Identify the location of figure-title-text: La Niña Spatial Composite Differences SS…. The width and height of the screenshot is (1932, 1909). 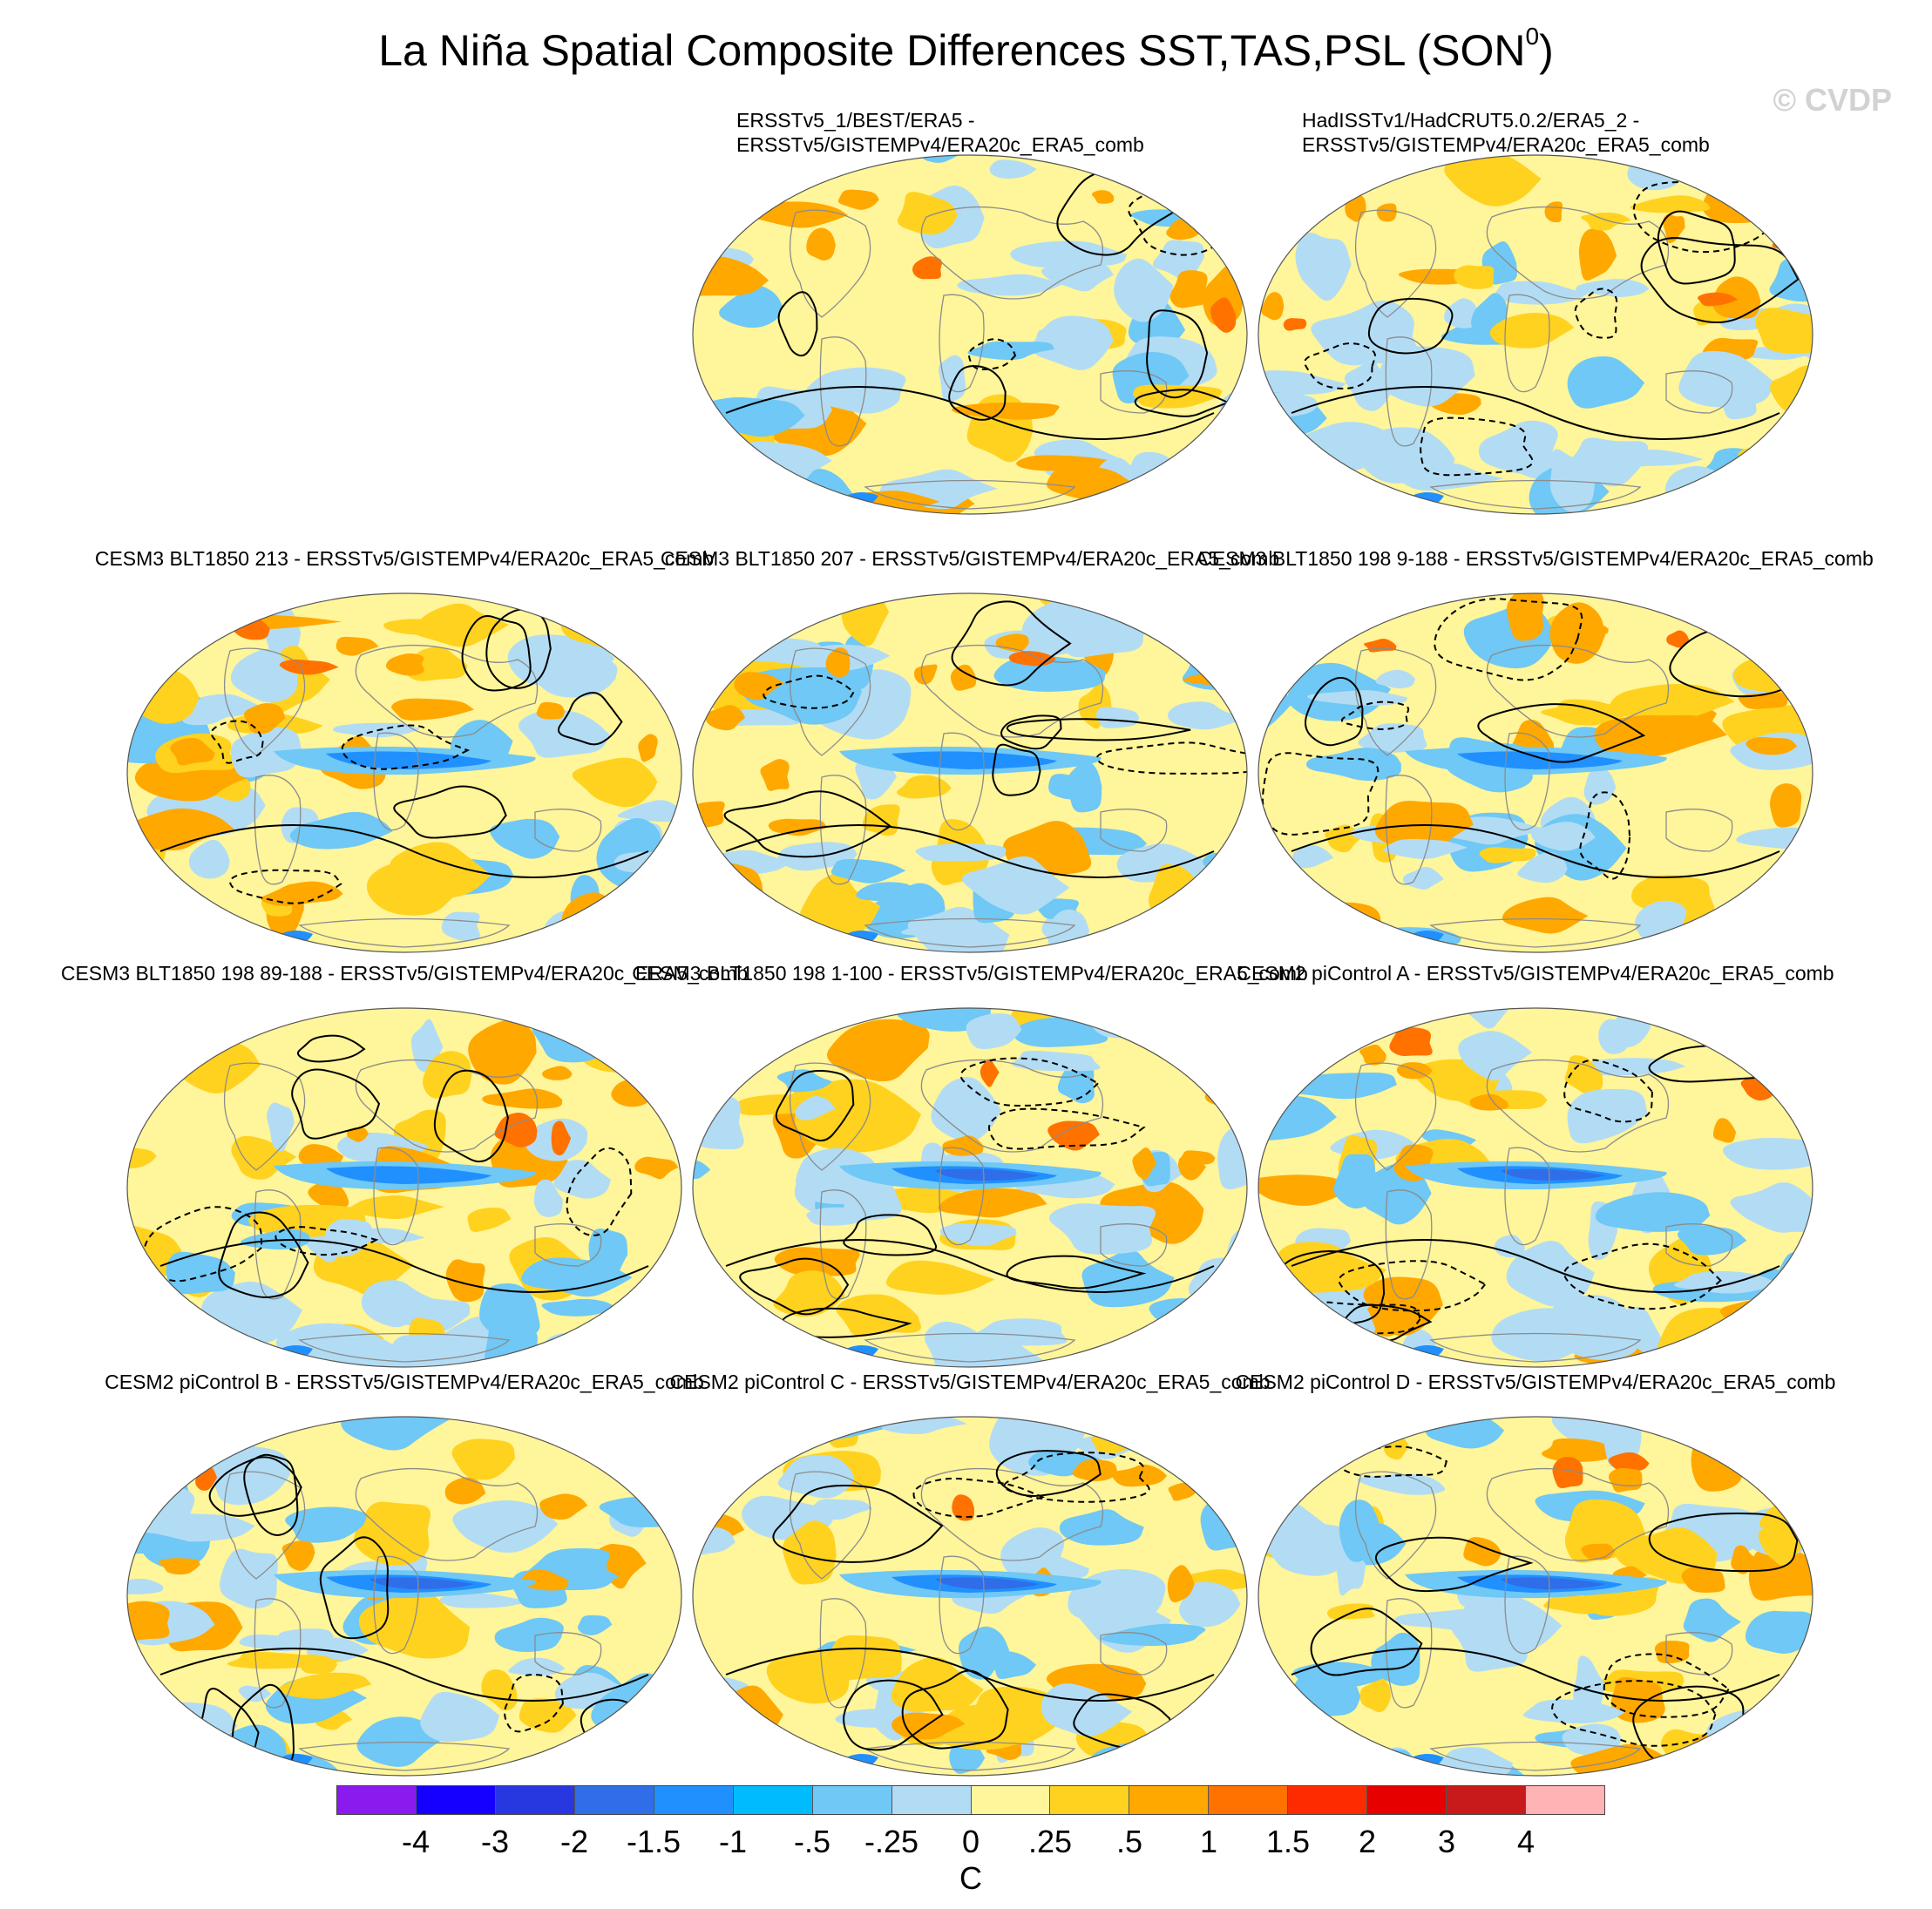
(952, 50).